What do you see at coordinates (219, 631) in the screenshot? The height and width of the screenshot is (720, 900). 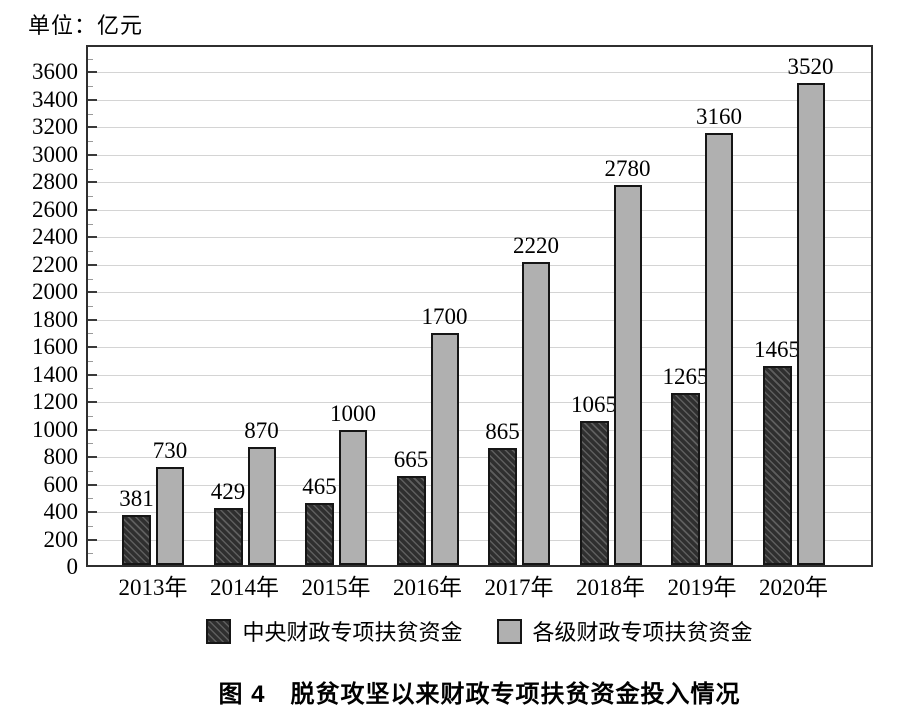 I see `legend-swatch-hatched` at bounding box center [219, 631].